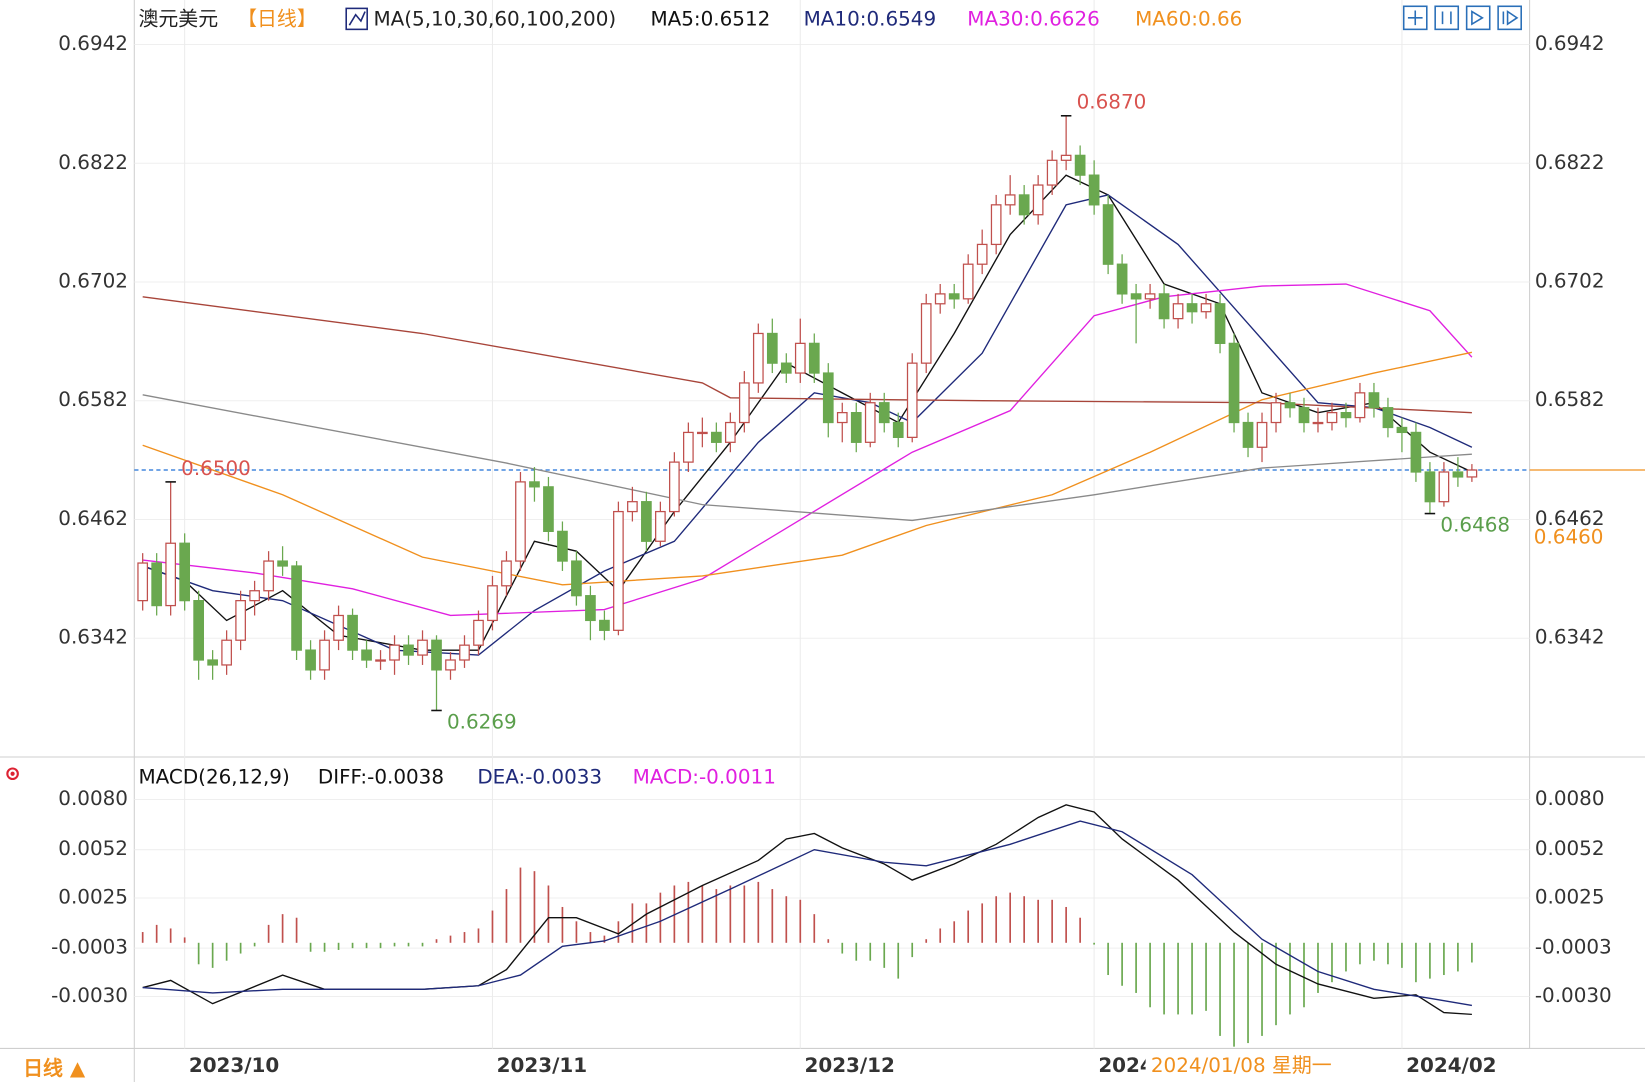 The height and width of the screenshot is (1082, 1645). I want to click on icon-line, so click(357, 18).